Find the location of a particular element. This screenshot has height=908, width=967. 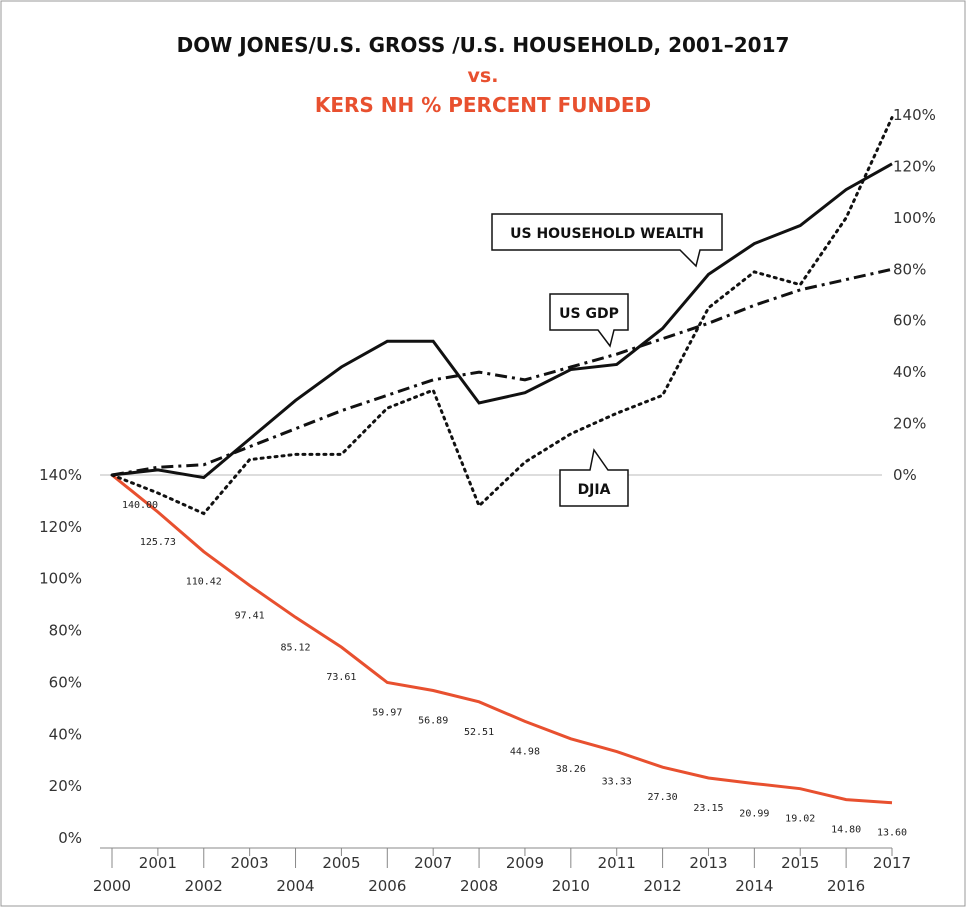

y2-tick-label: 0% is located at coordinates (905, 475).